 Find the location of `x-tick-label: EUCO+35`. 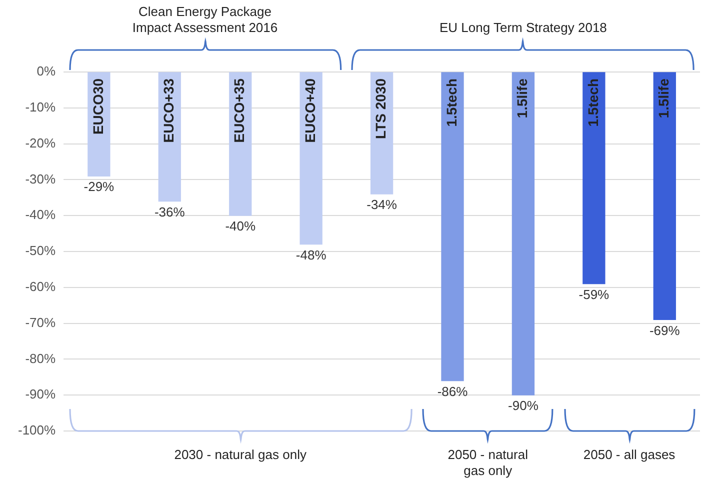

x-tick-label: EUCO+35 is located at coordinates (239, 110).